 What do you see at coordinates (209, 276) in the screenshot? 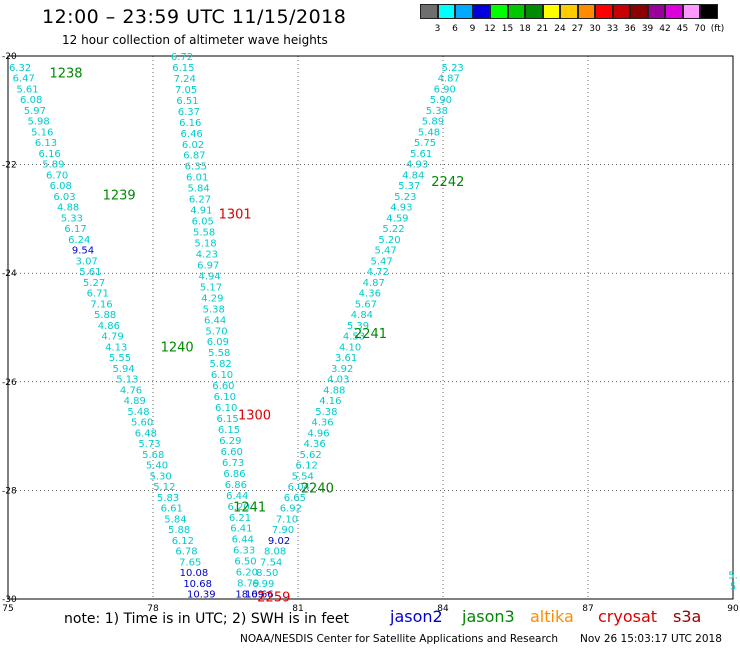
I see `wave-height-value: 4.94` at bounding box center [209, 276].